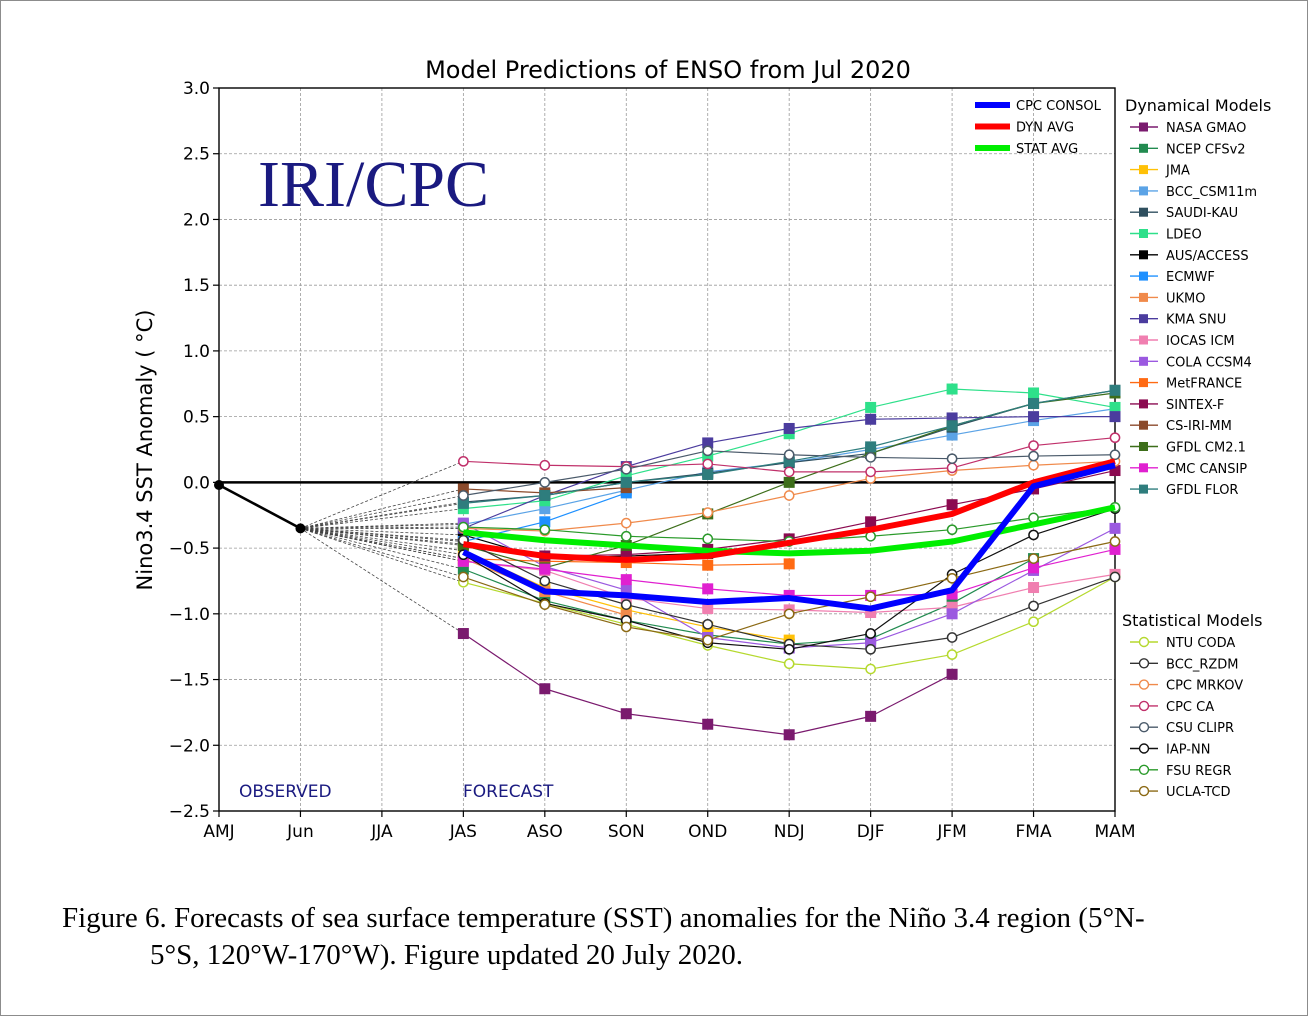  Describe the element at coordinates (1198, 792) in the screenshot. I see `legend-entry: UCLA-TCD` at that location.